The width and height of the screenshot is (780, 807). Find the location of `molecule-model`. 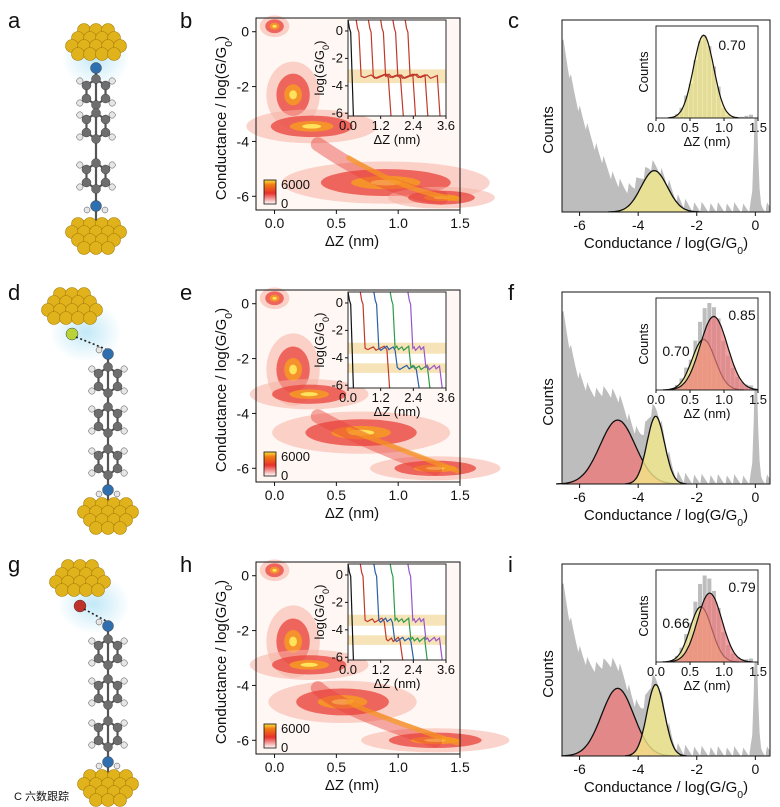

molecule-model is located at coordinates (90, 411).